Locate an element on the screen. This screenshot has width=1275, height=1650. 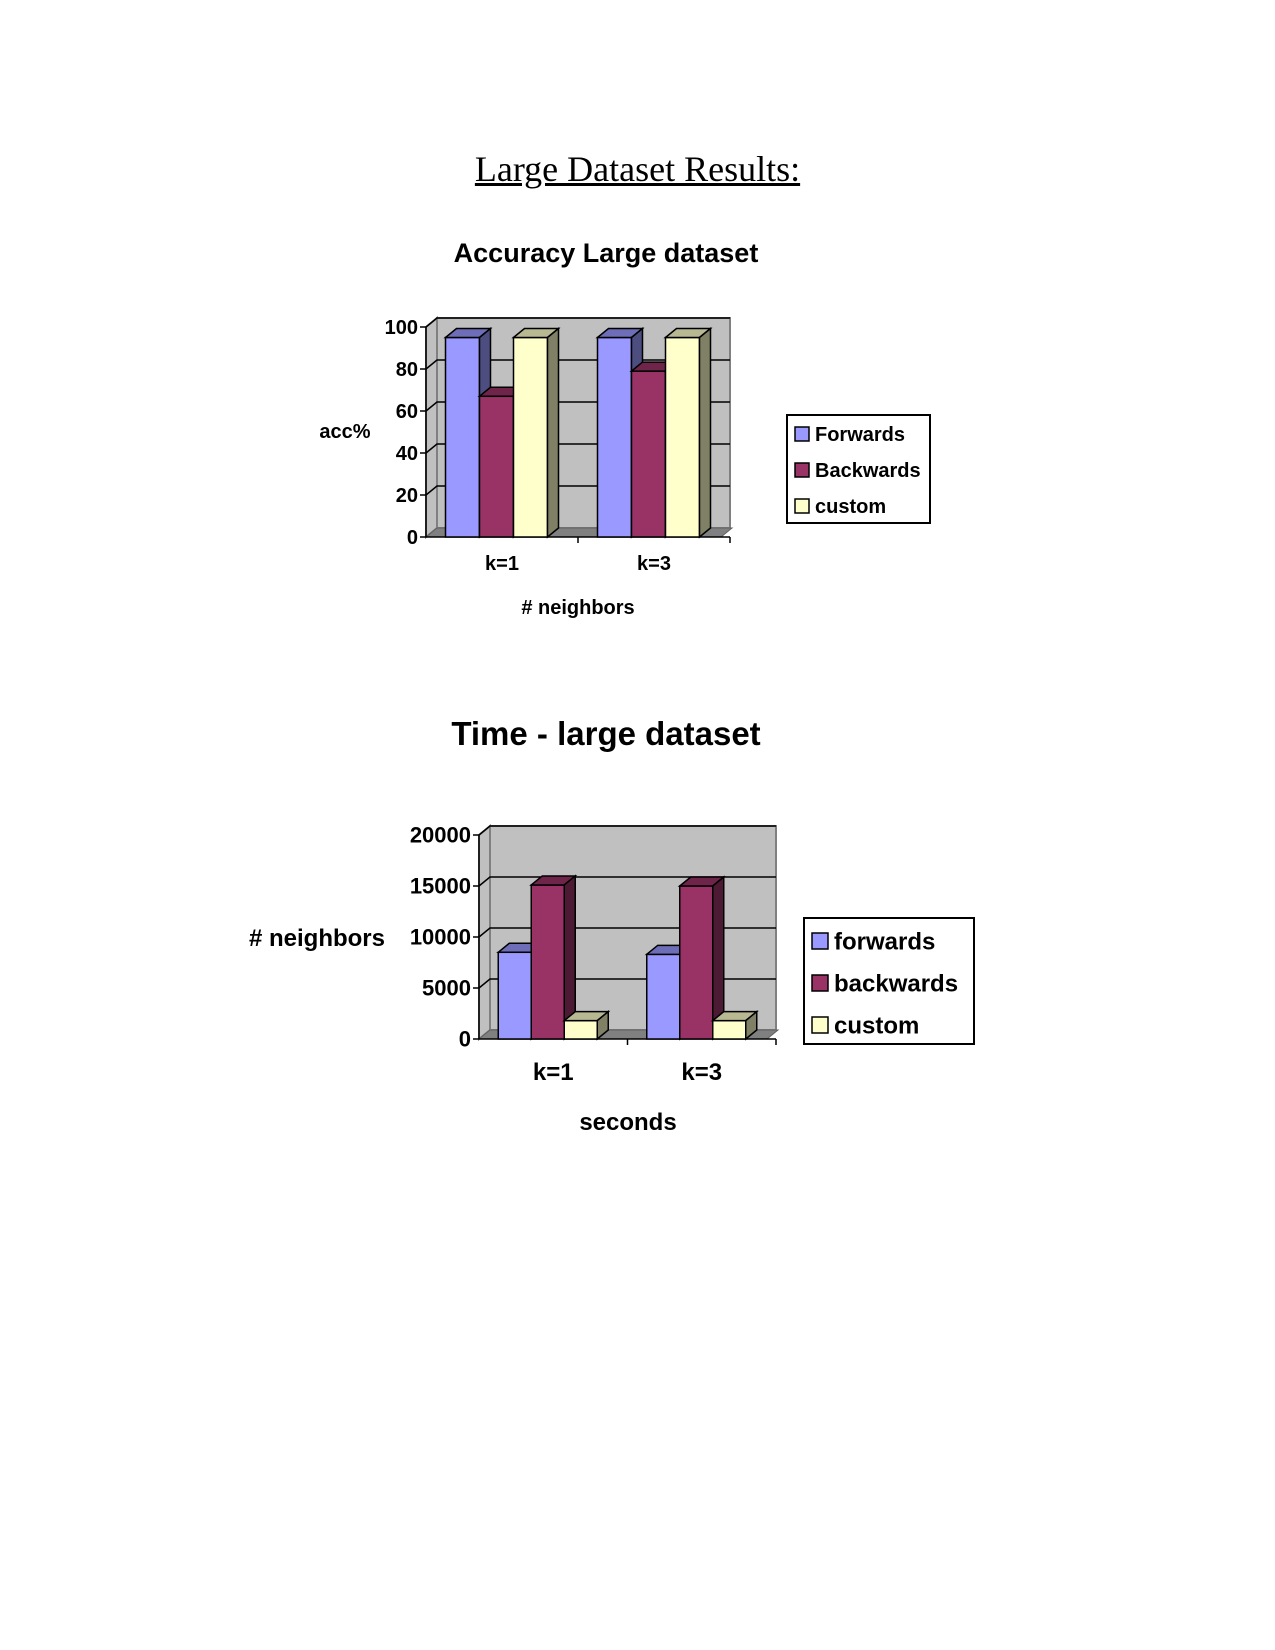
accuracy-legend-swatch-backwards is located at coordinates (802, 470).